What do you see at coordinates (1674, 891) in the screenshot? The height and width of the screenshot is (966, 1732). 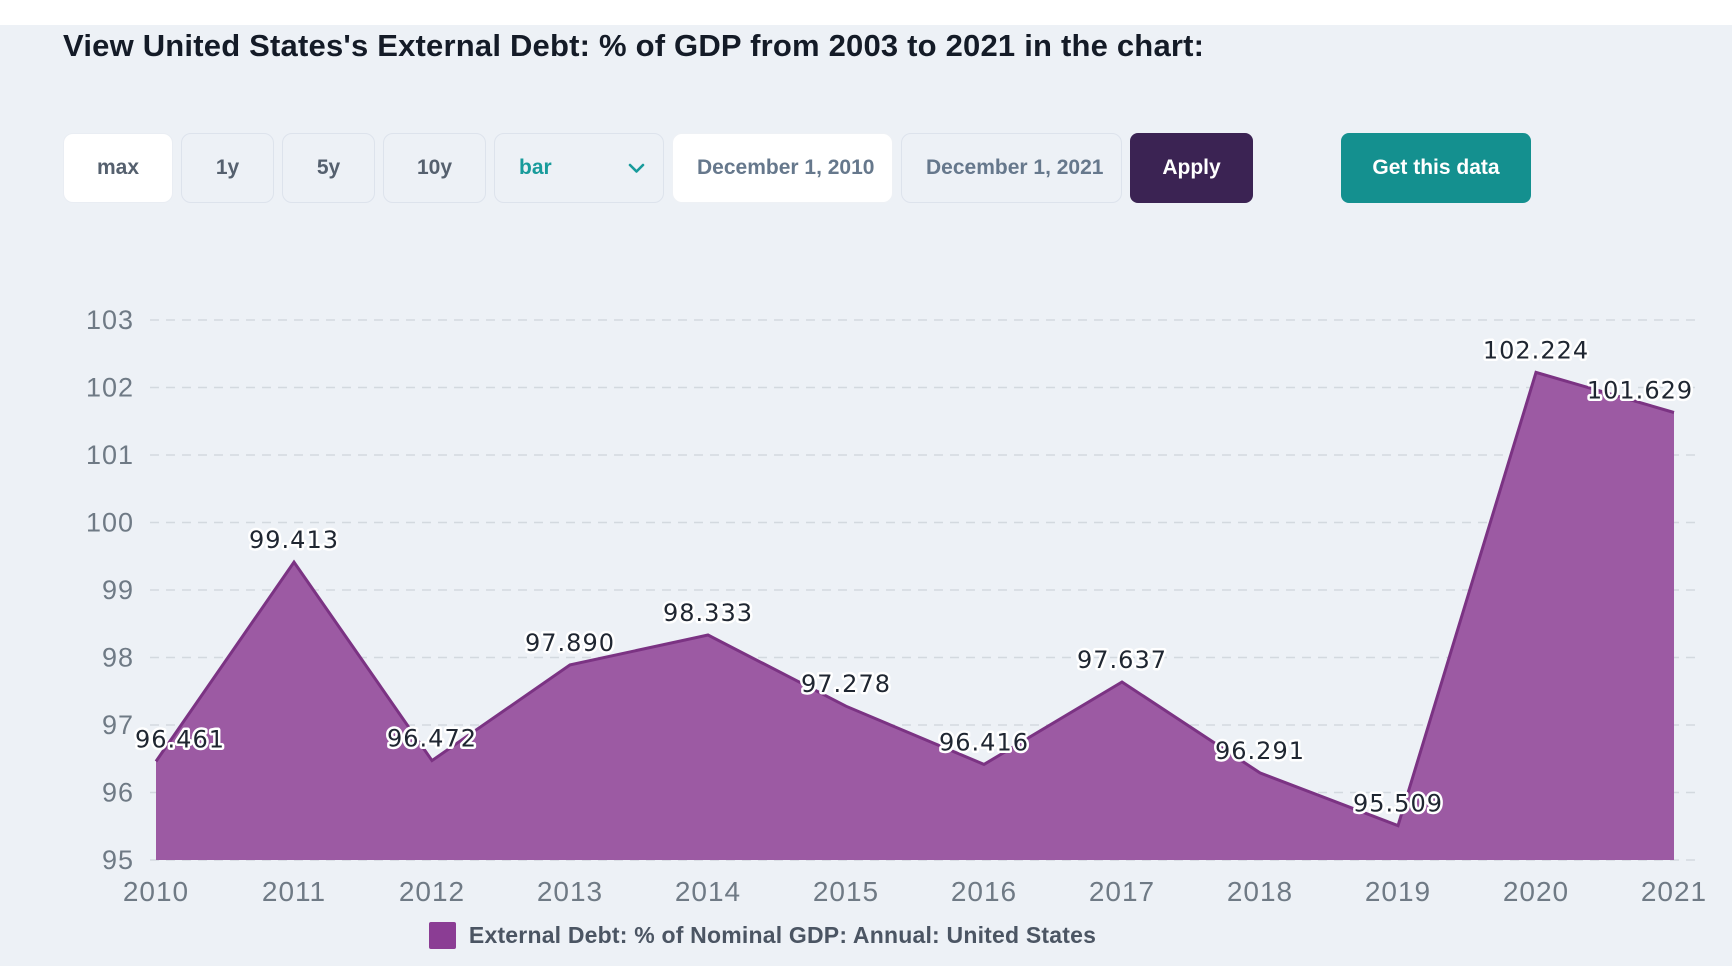 I see `x-tick-label: 2021` at bounding box center [1674, 891].